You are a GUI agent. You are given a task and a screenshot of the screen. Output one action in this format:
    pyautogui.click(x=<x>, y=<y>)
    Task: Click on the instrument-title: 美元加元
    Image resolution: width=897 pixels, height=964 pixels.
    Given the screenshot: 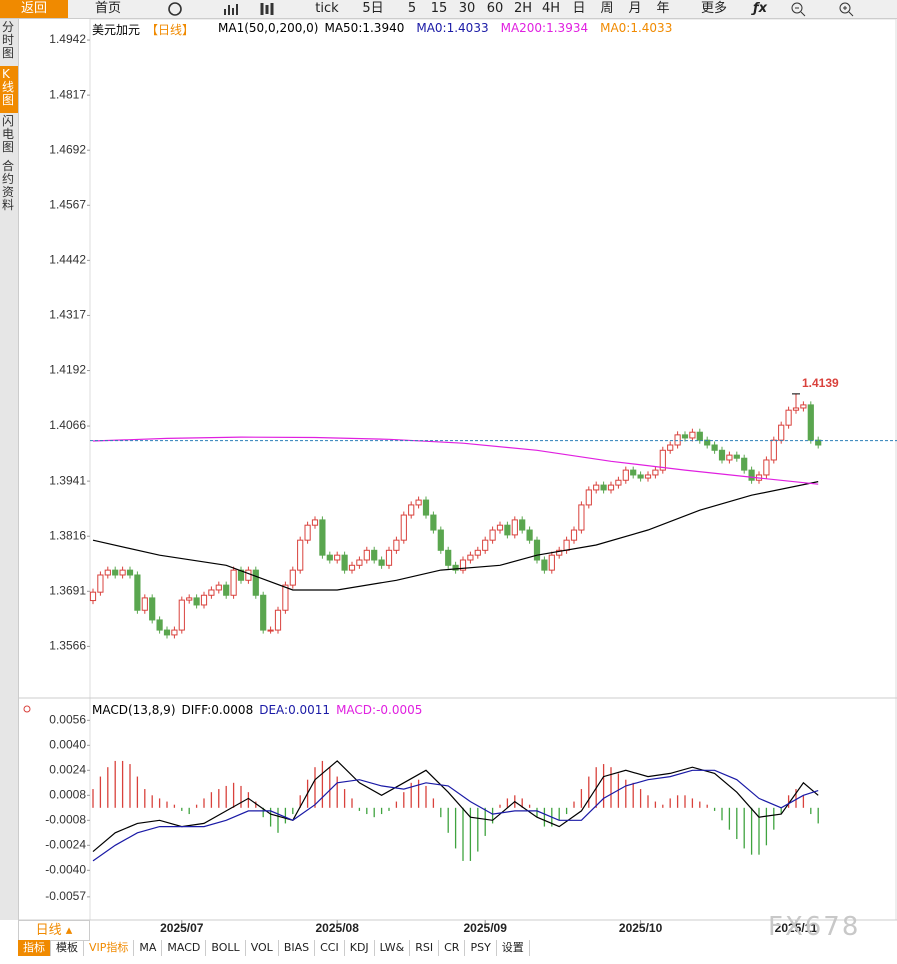 What is the action you would take?
    pyautogui.click(x=116, y=30)
    